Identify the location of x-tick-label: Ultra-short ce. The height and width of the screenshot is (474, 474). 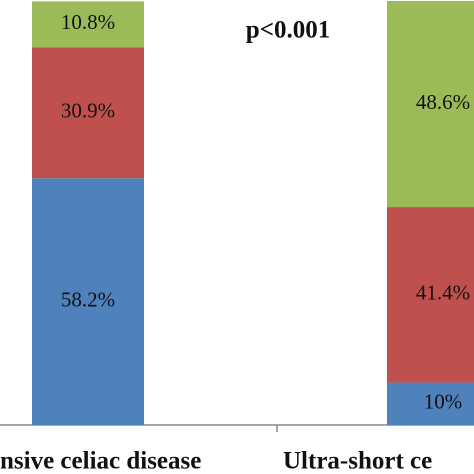
(357, 461).